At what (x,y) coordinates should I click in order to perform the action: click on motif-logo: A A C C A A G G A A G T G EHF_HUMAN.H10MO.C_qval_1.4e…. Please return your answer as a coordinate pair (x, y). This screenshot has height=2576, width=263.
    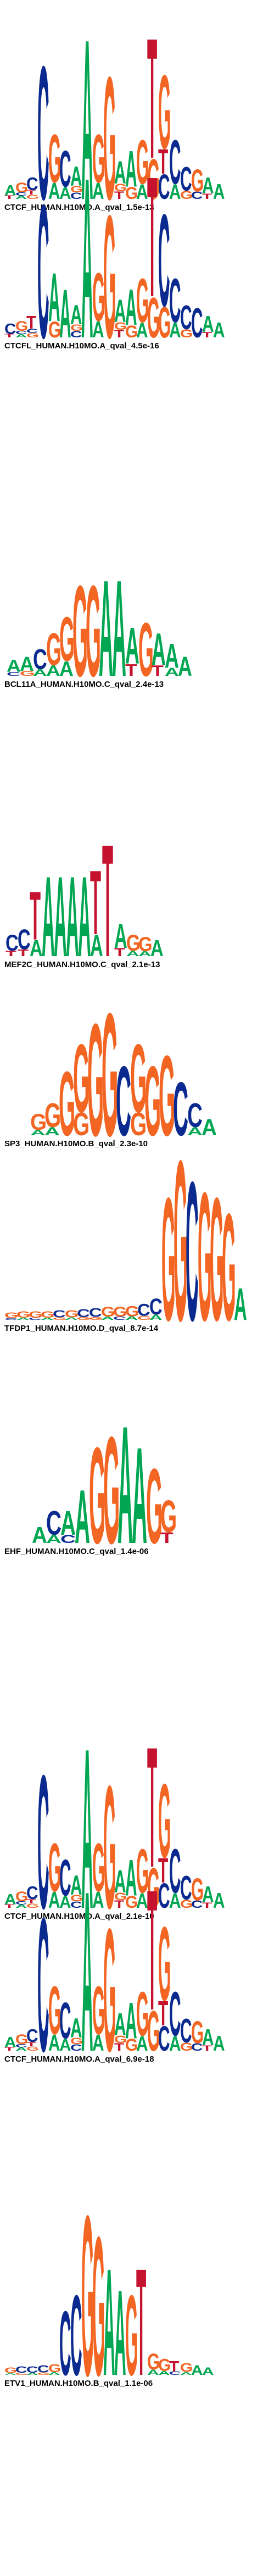
    Looking at the image, I should click on (131, 1460).